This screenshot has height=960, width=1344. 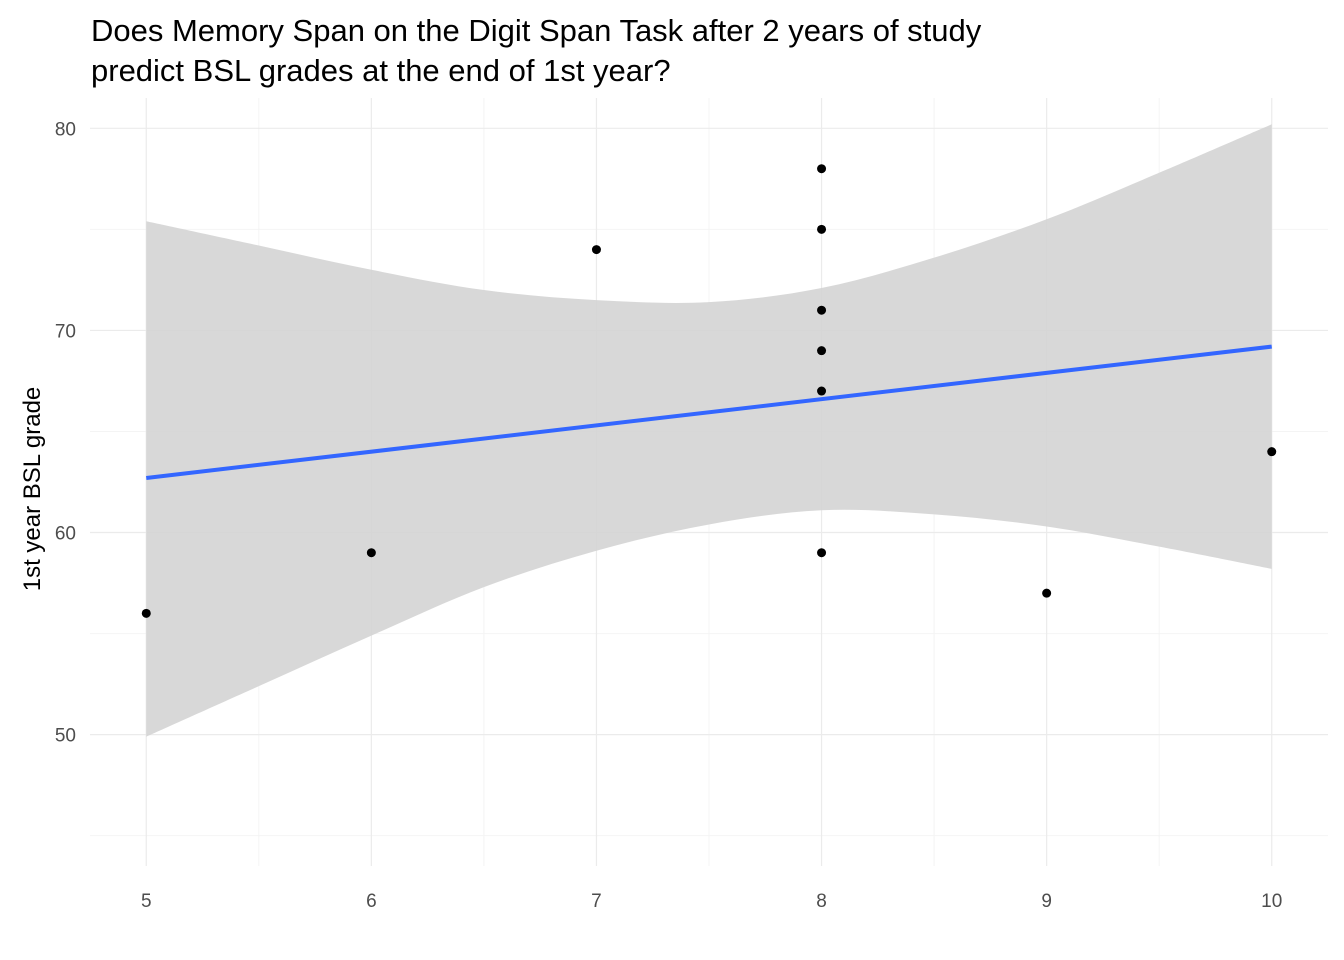 I want to click on x-tick-label: 5, so click(x=146, y=901).